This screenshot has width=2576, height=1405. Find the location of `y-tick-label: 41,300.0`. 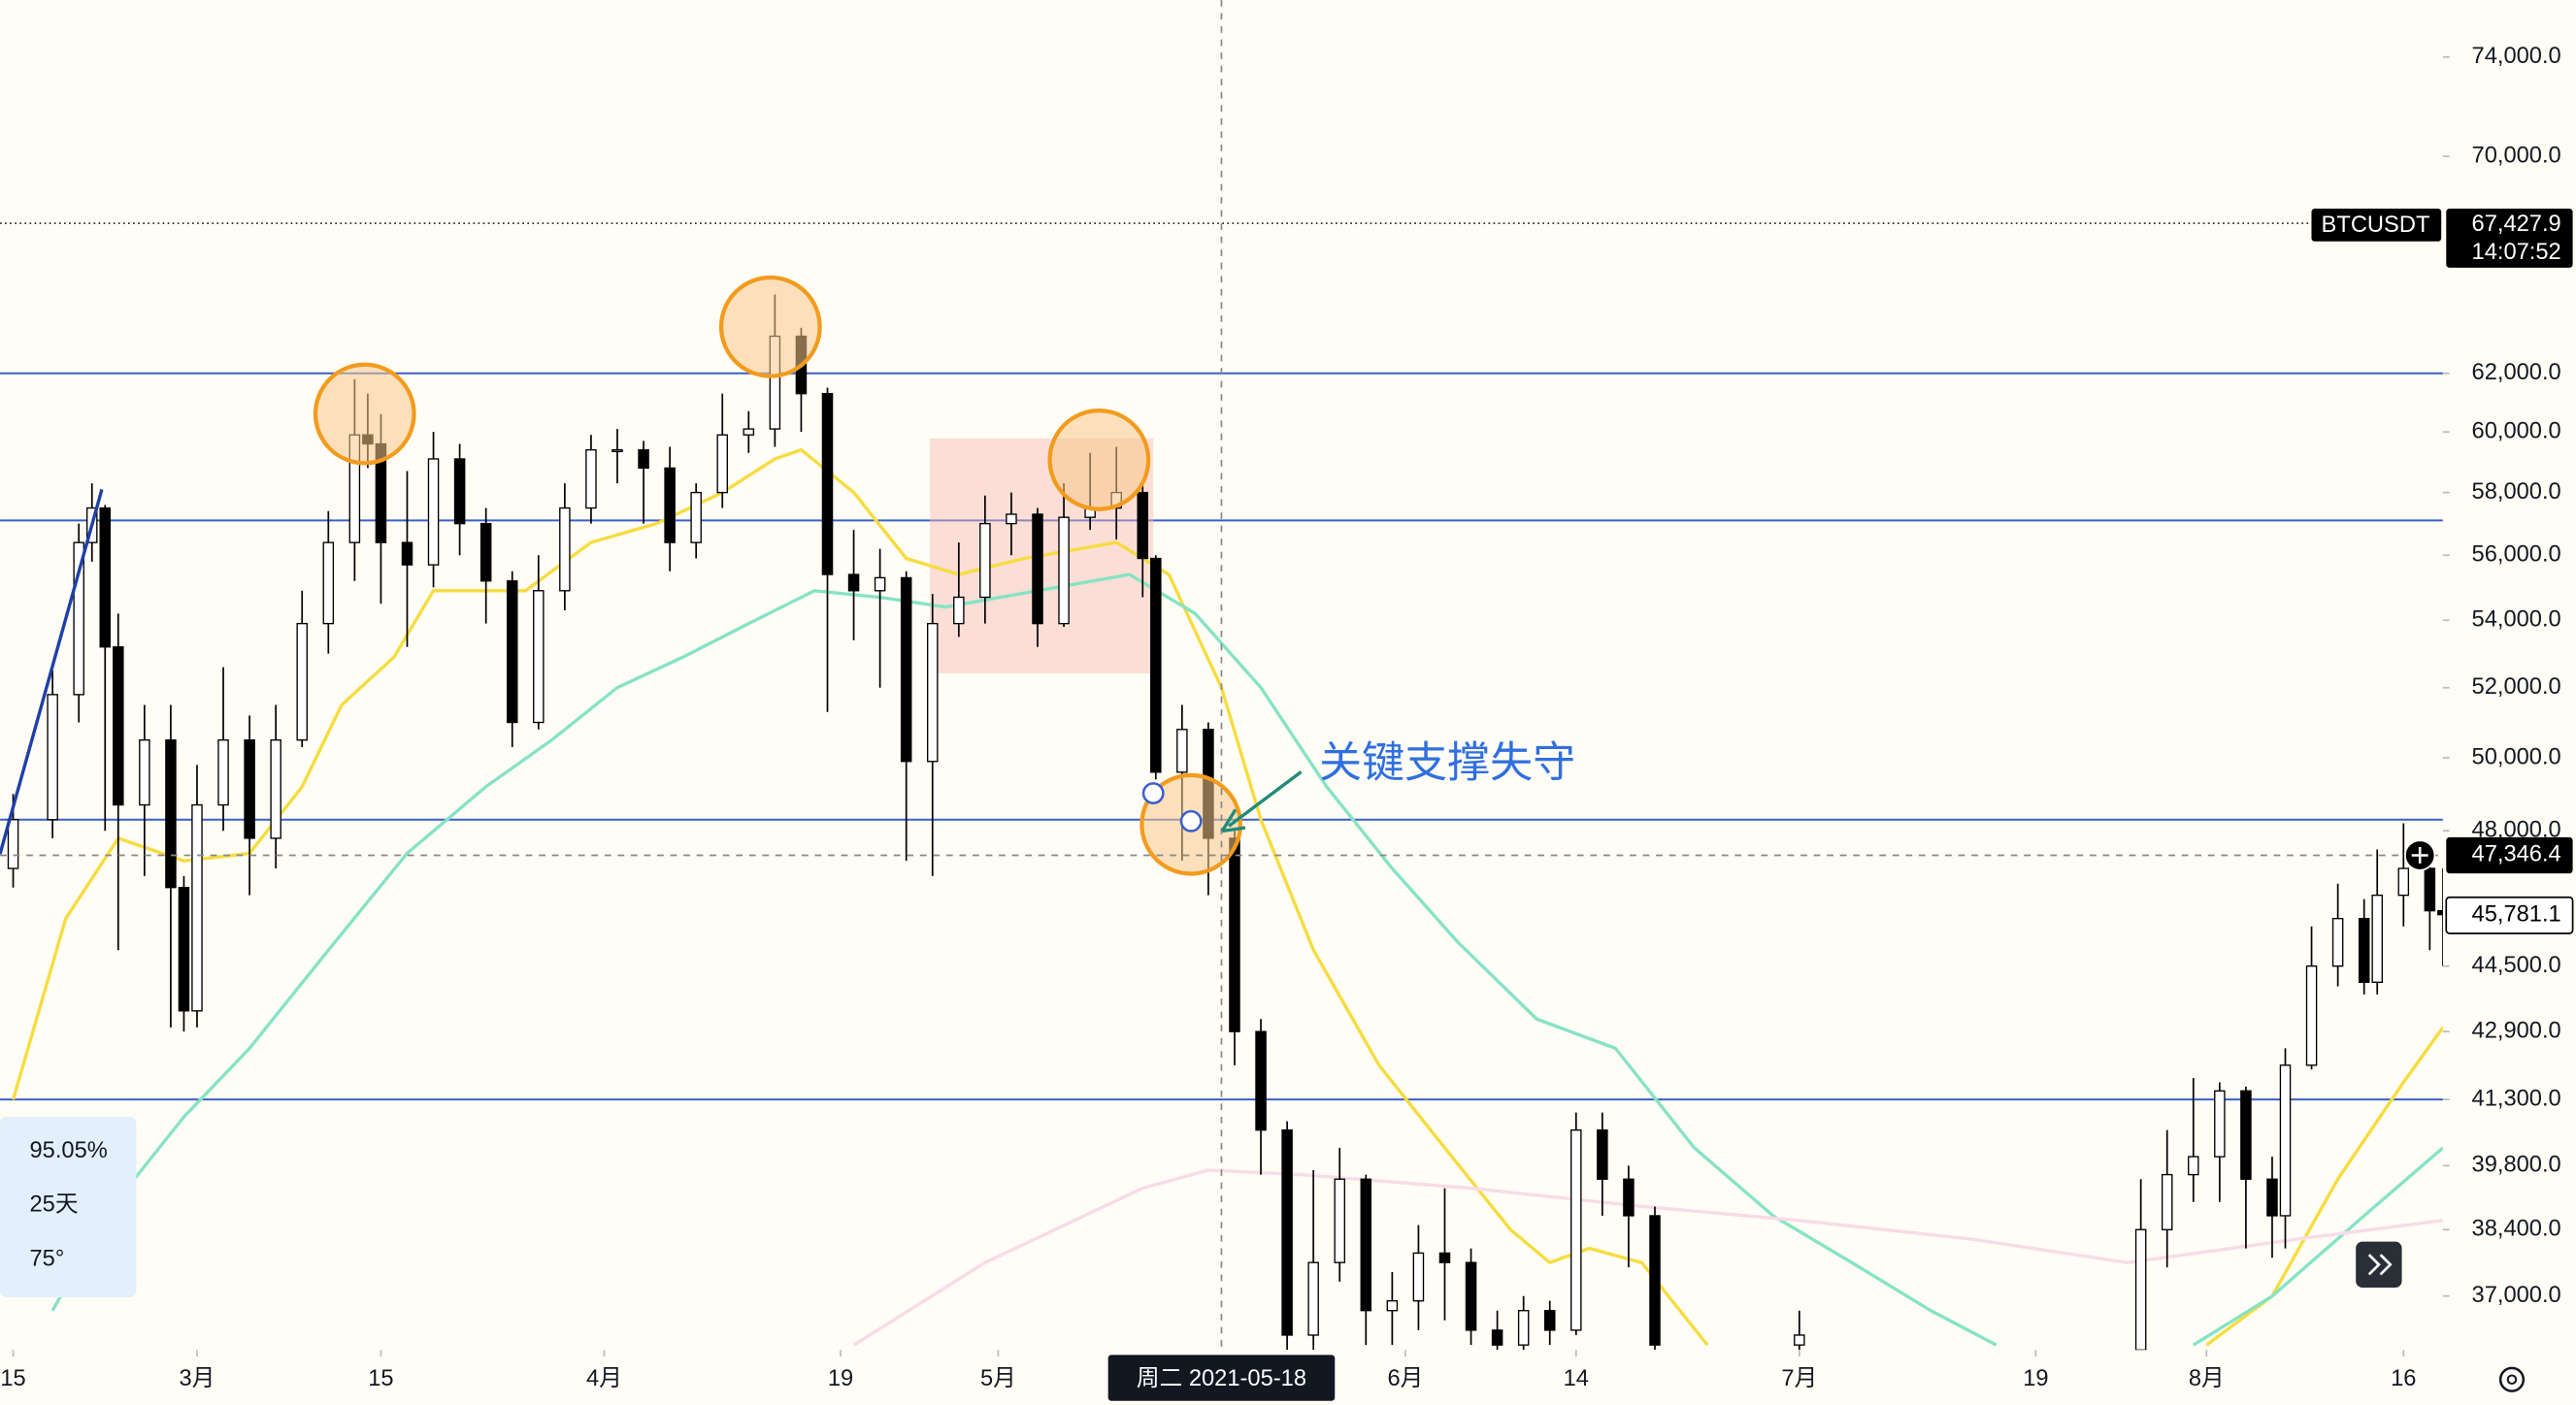

y-tick-label: 41,300.0 is located at coordinates (2516, 1098).